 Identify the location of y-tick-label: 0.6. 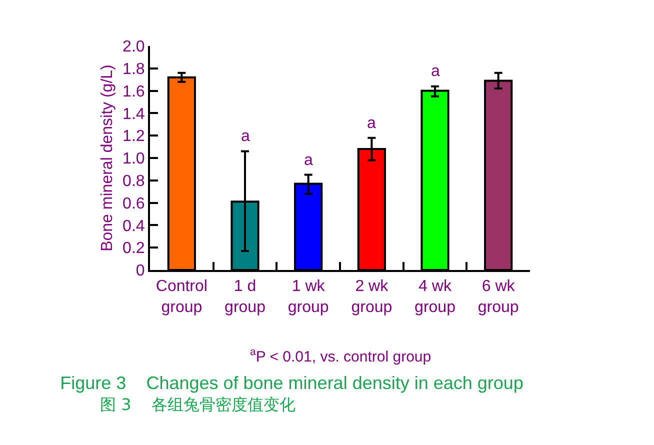
(133, 203).